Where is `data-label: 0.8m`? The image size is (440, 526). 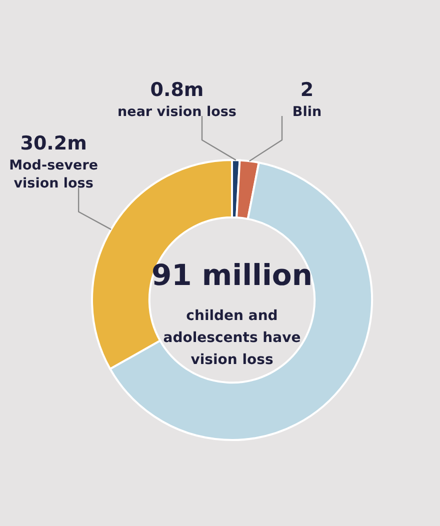 data-label: 0.8m is located at coordinates (177, 90).